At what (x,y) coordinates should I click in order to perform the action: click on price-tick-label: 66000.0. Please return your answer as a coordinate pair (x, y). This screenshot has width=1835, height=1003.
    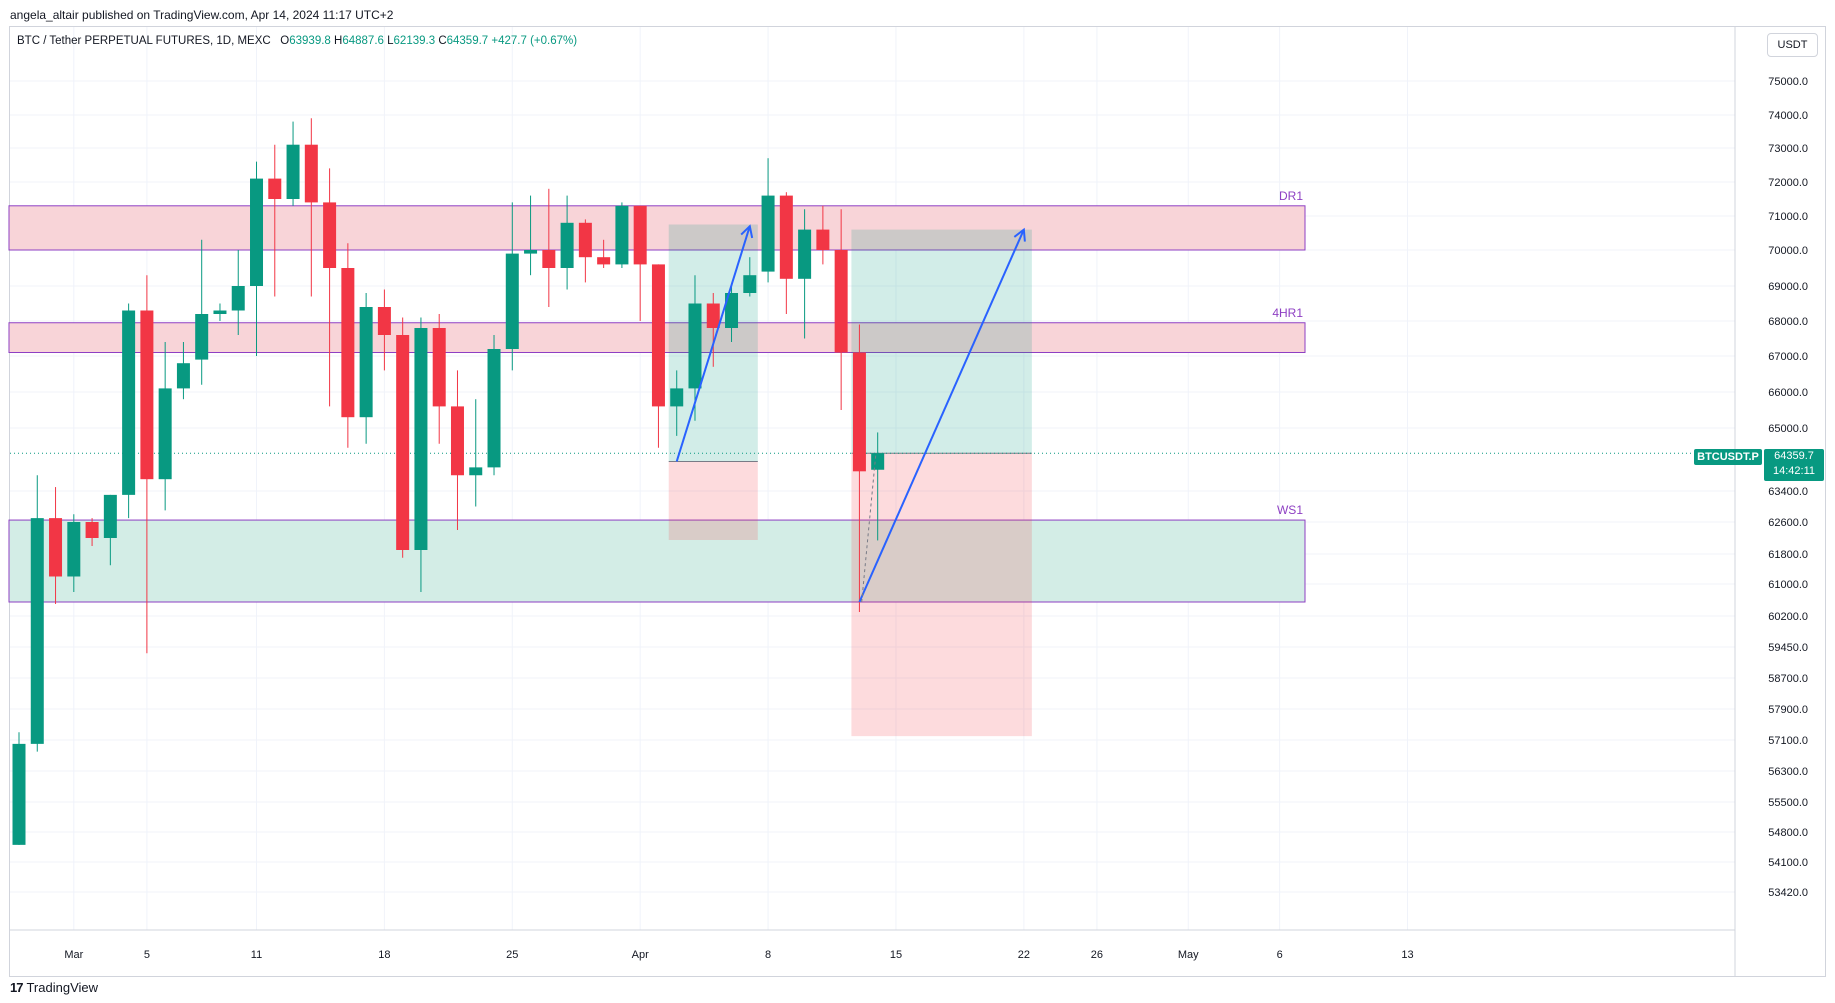
    Looking at the image, I should click on (1788, 393).